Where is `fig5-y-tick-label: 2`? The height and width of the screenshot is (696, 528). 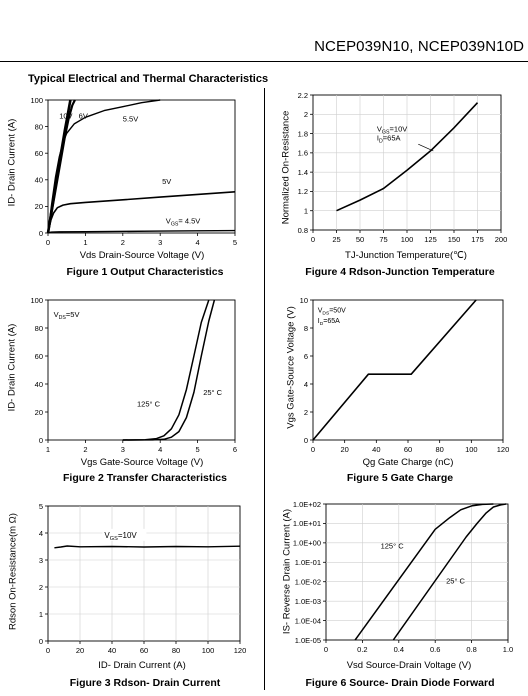 fig5-y-tick-label: 2 is located at coordinates (306, 412).